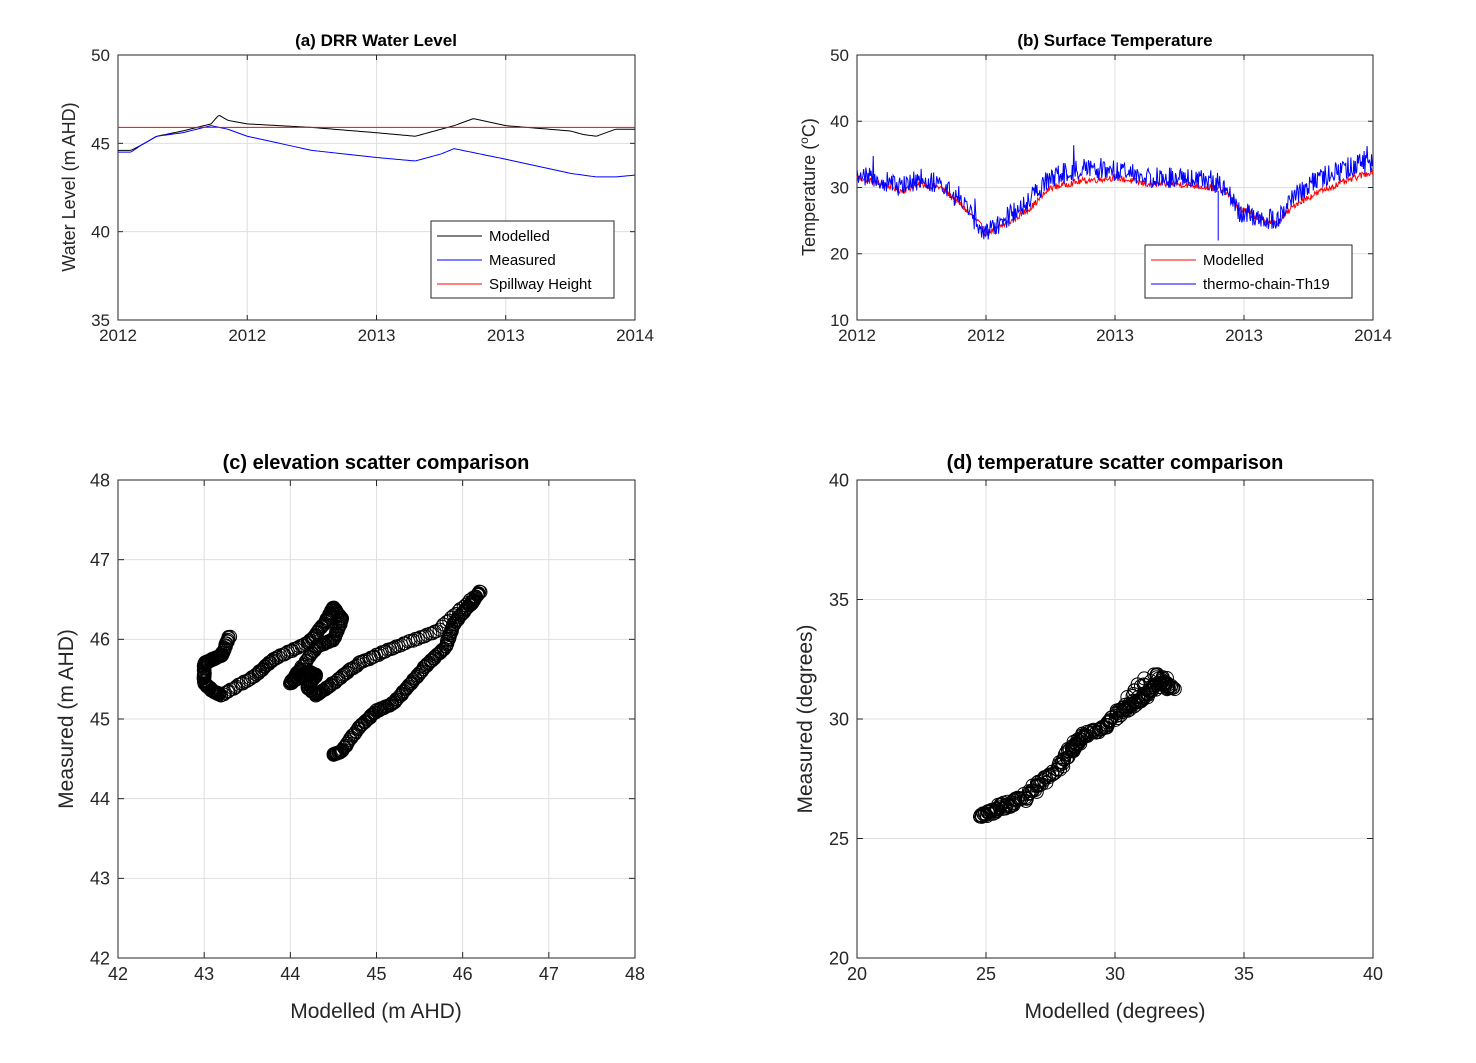 The image size is (1476, 1063). What do you see at coordinates (1373, 974) in the screenshot?
I see `x-tick-label: 40` at bounding box center [1373, 974].